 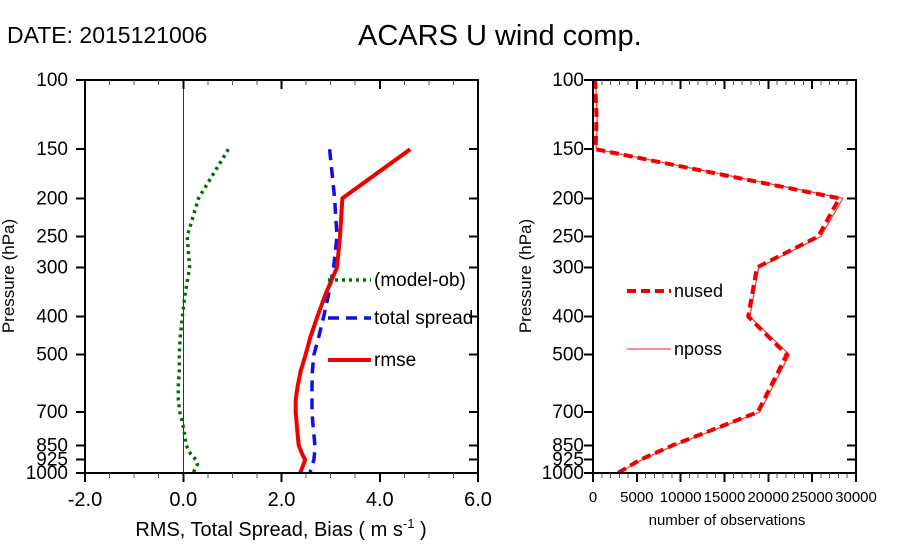 I want to click on panel-right-xtick-label: 5000, so click(x=636, y=497).